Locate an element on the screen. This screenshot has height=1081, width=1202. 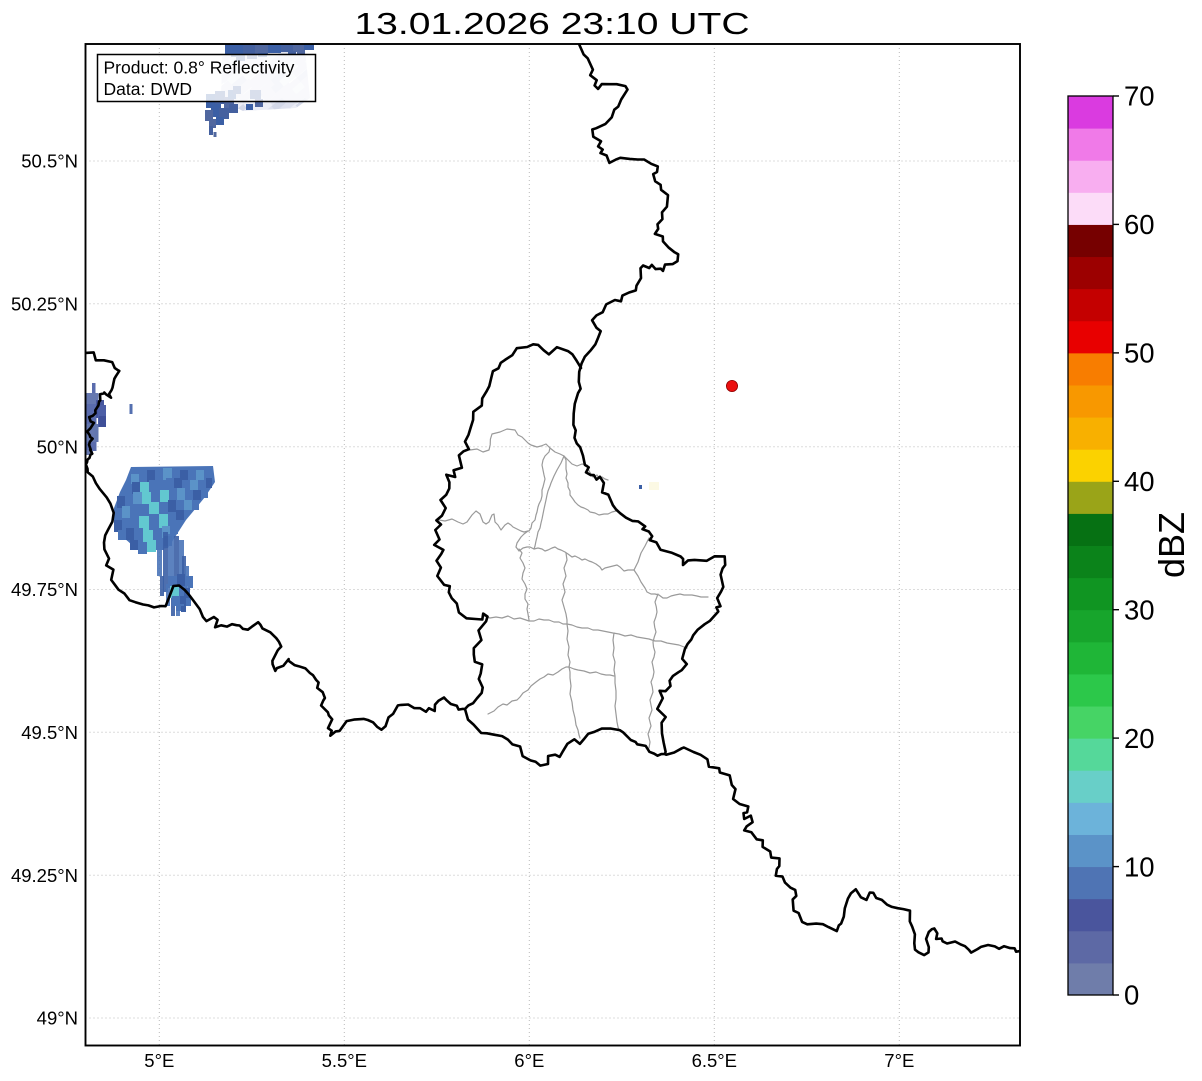
svg-text: 49°N is located at coordinates (57, 1018).